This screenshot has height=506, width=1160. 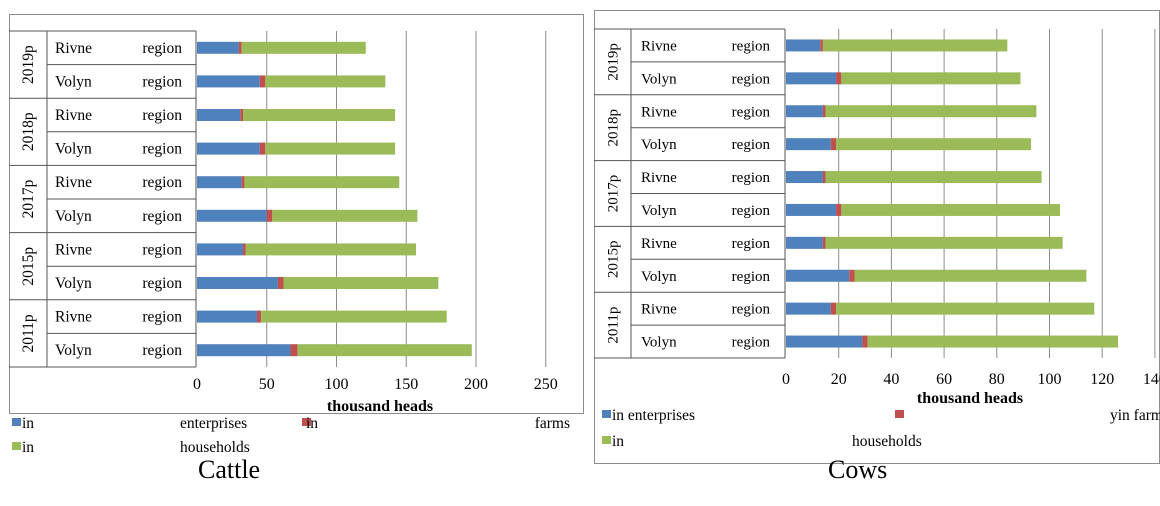 I want to click on x-tick-label: 50, so click(x=267, y=384).